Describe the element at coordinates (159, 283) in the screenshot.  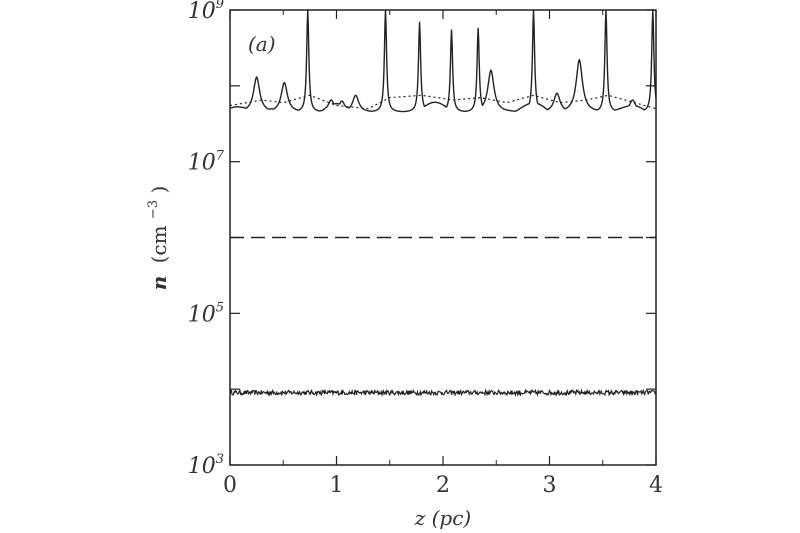
I see `y-axis-symbol: n` at that location.